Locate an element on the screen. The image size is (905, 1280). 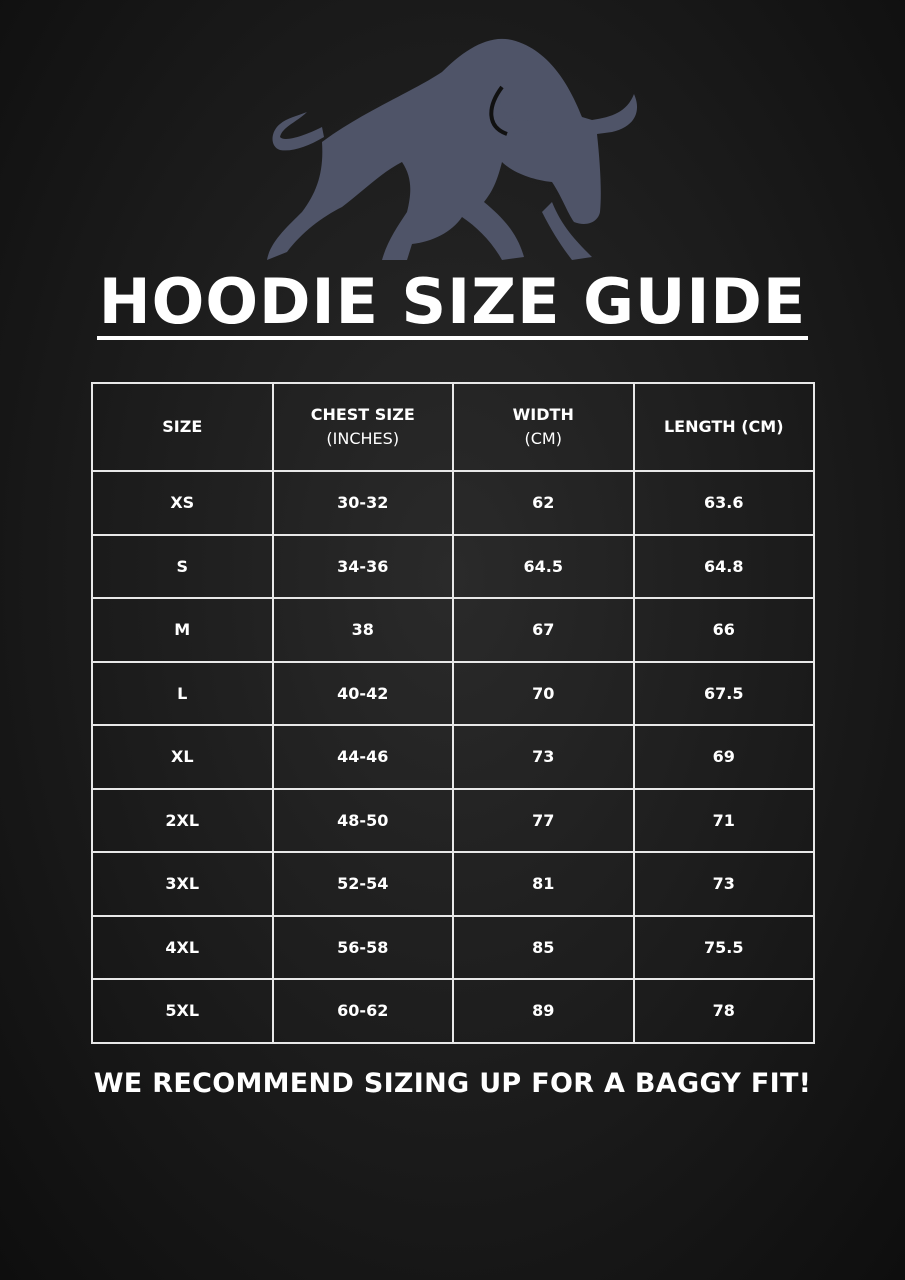
cell-size: L is located at coordinates (182, 693).